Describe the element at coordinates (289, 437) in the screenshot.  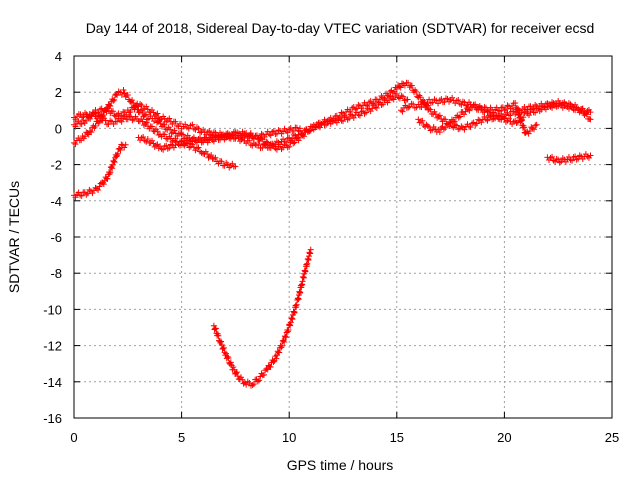
I see `x-tick-label: 10` at that location.